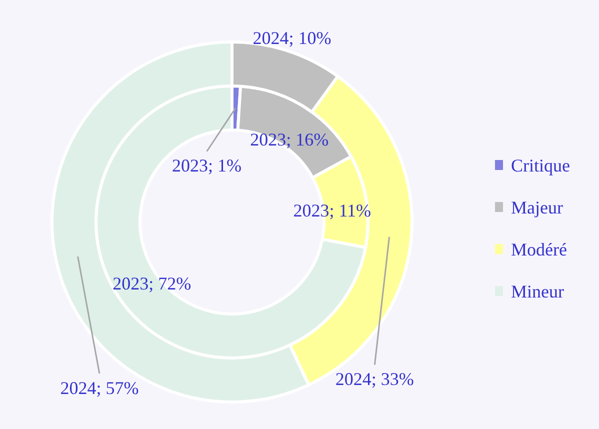 The image size is (599, 429). I want to click on data-label: 2023; 72%, so click(152, 283).